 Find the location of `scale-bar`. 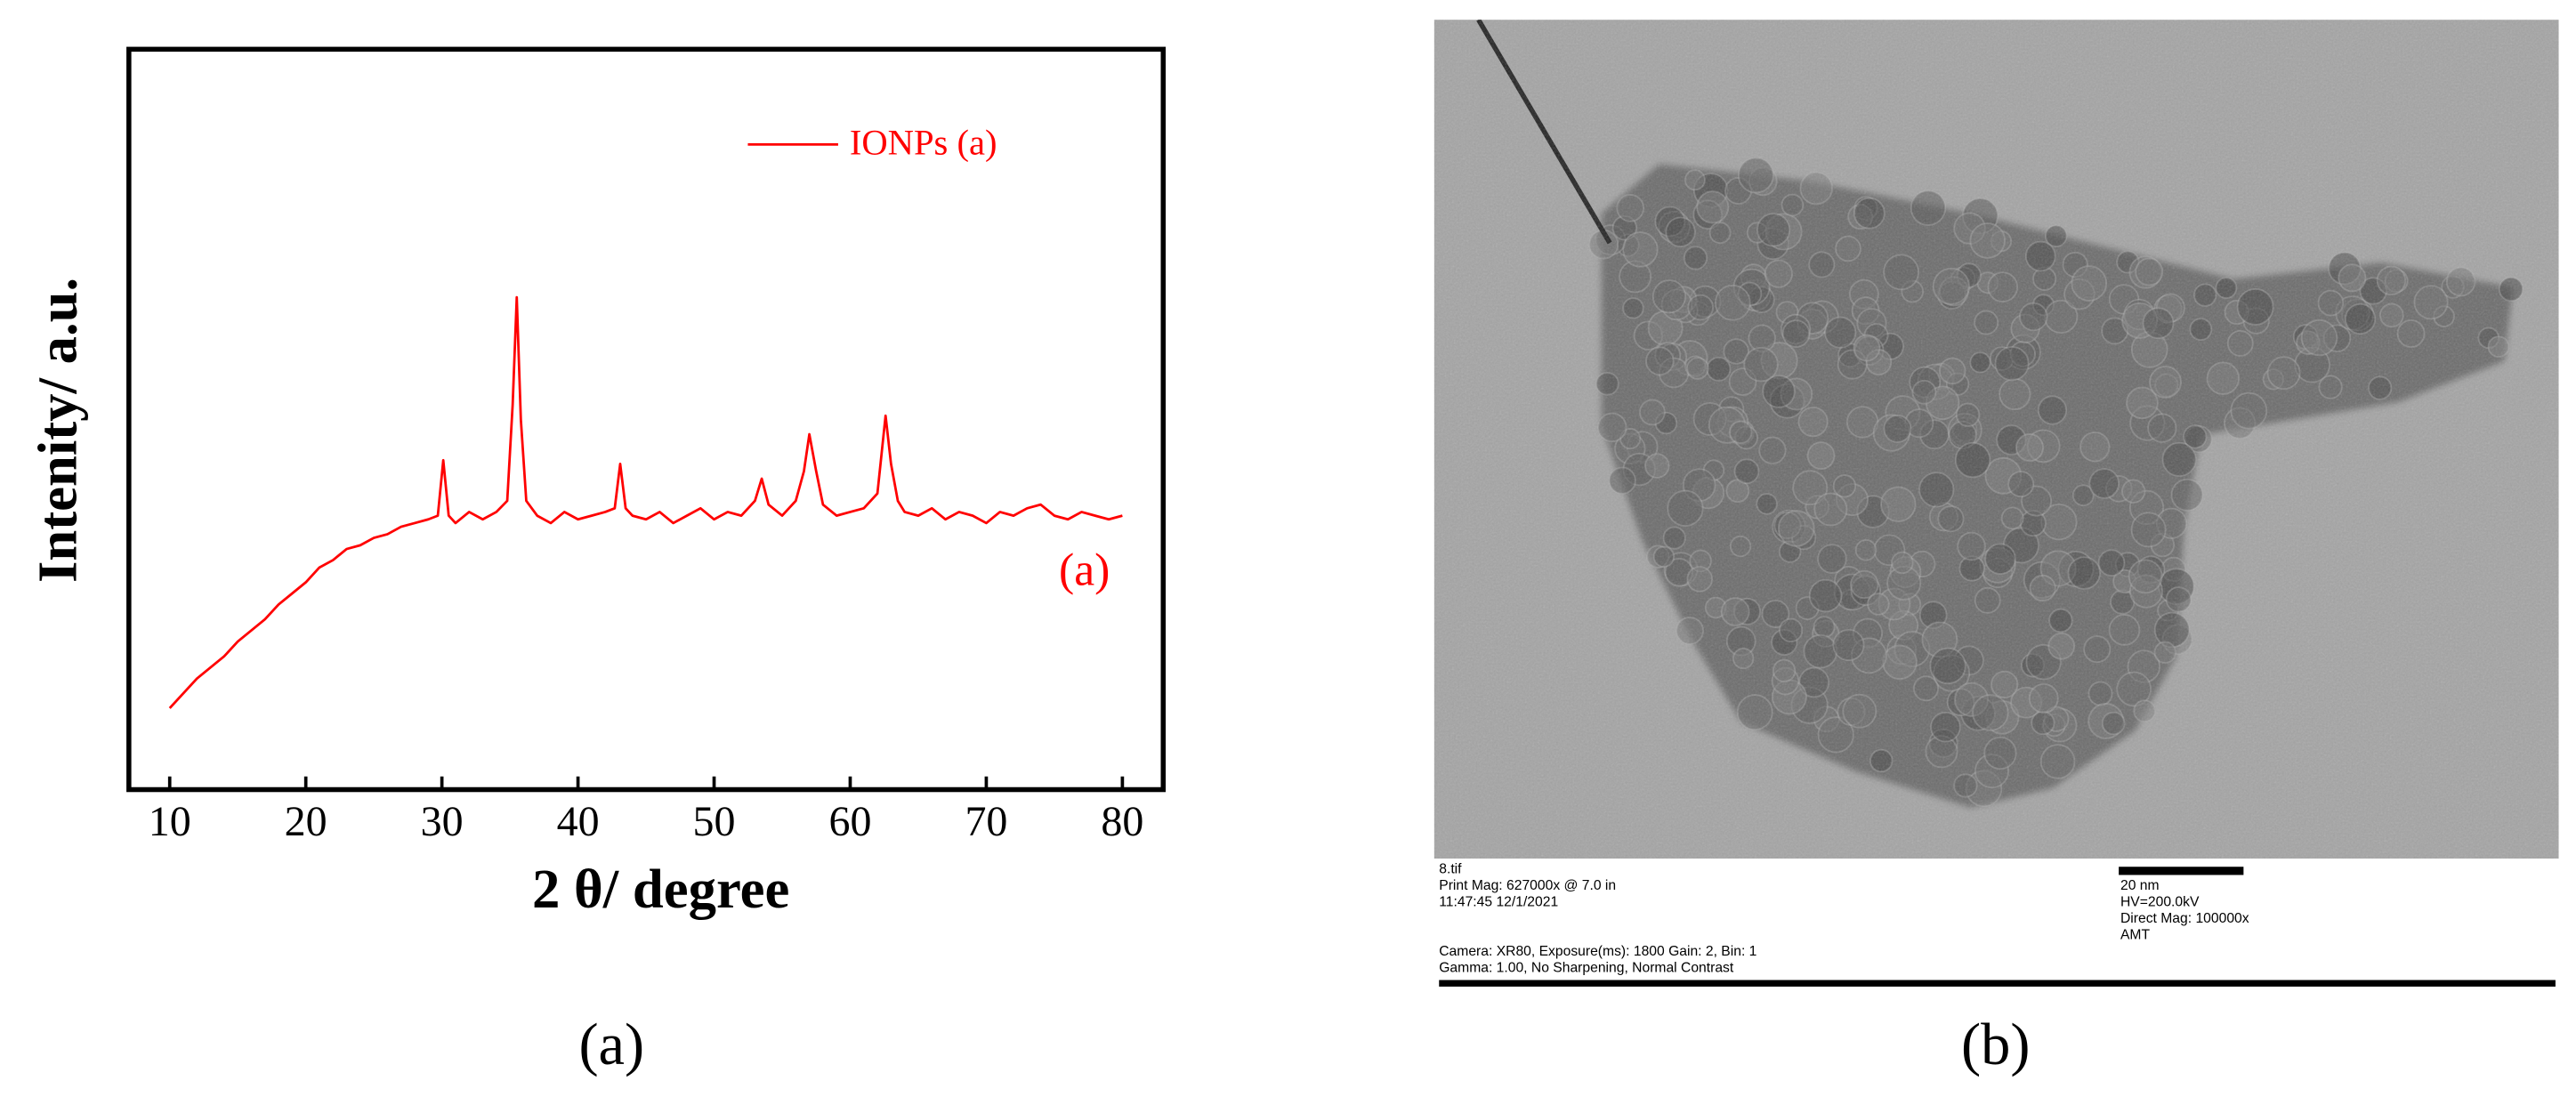

scale-bar is located at coordinates (2181, 871).